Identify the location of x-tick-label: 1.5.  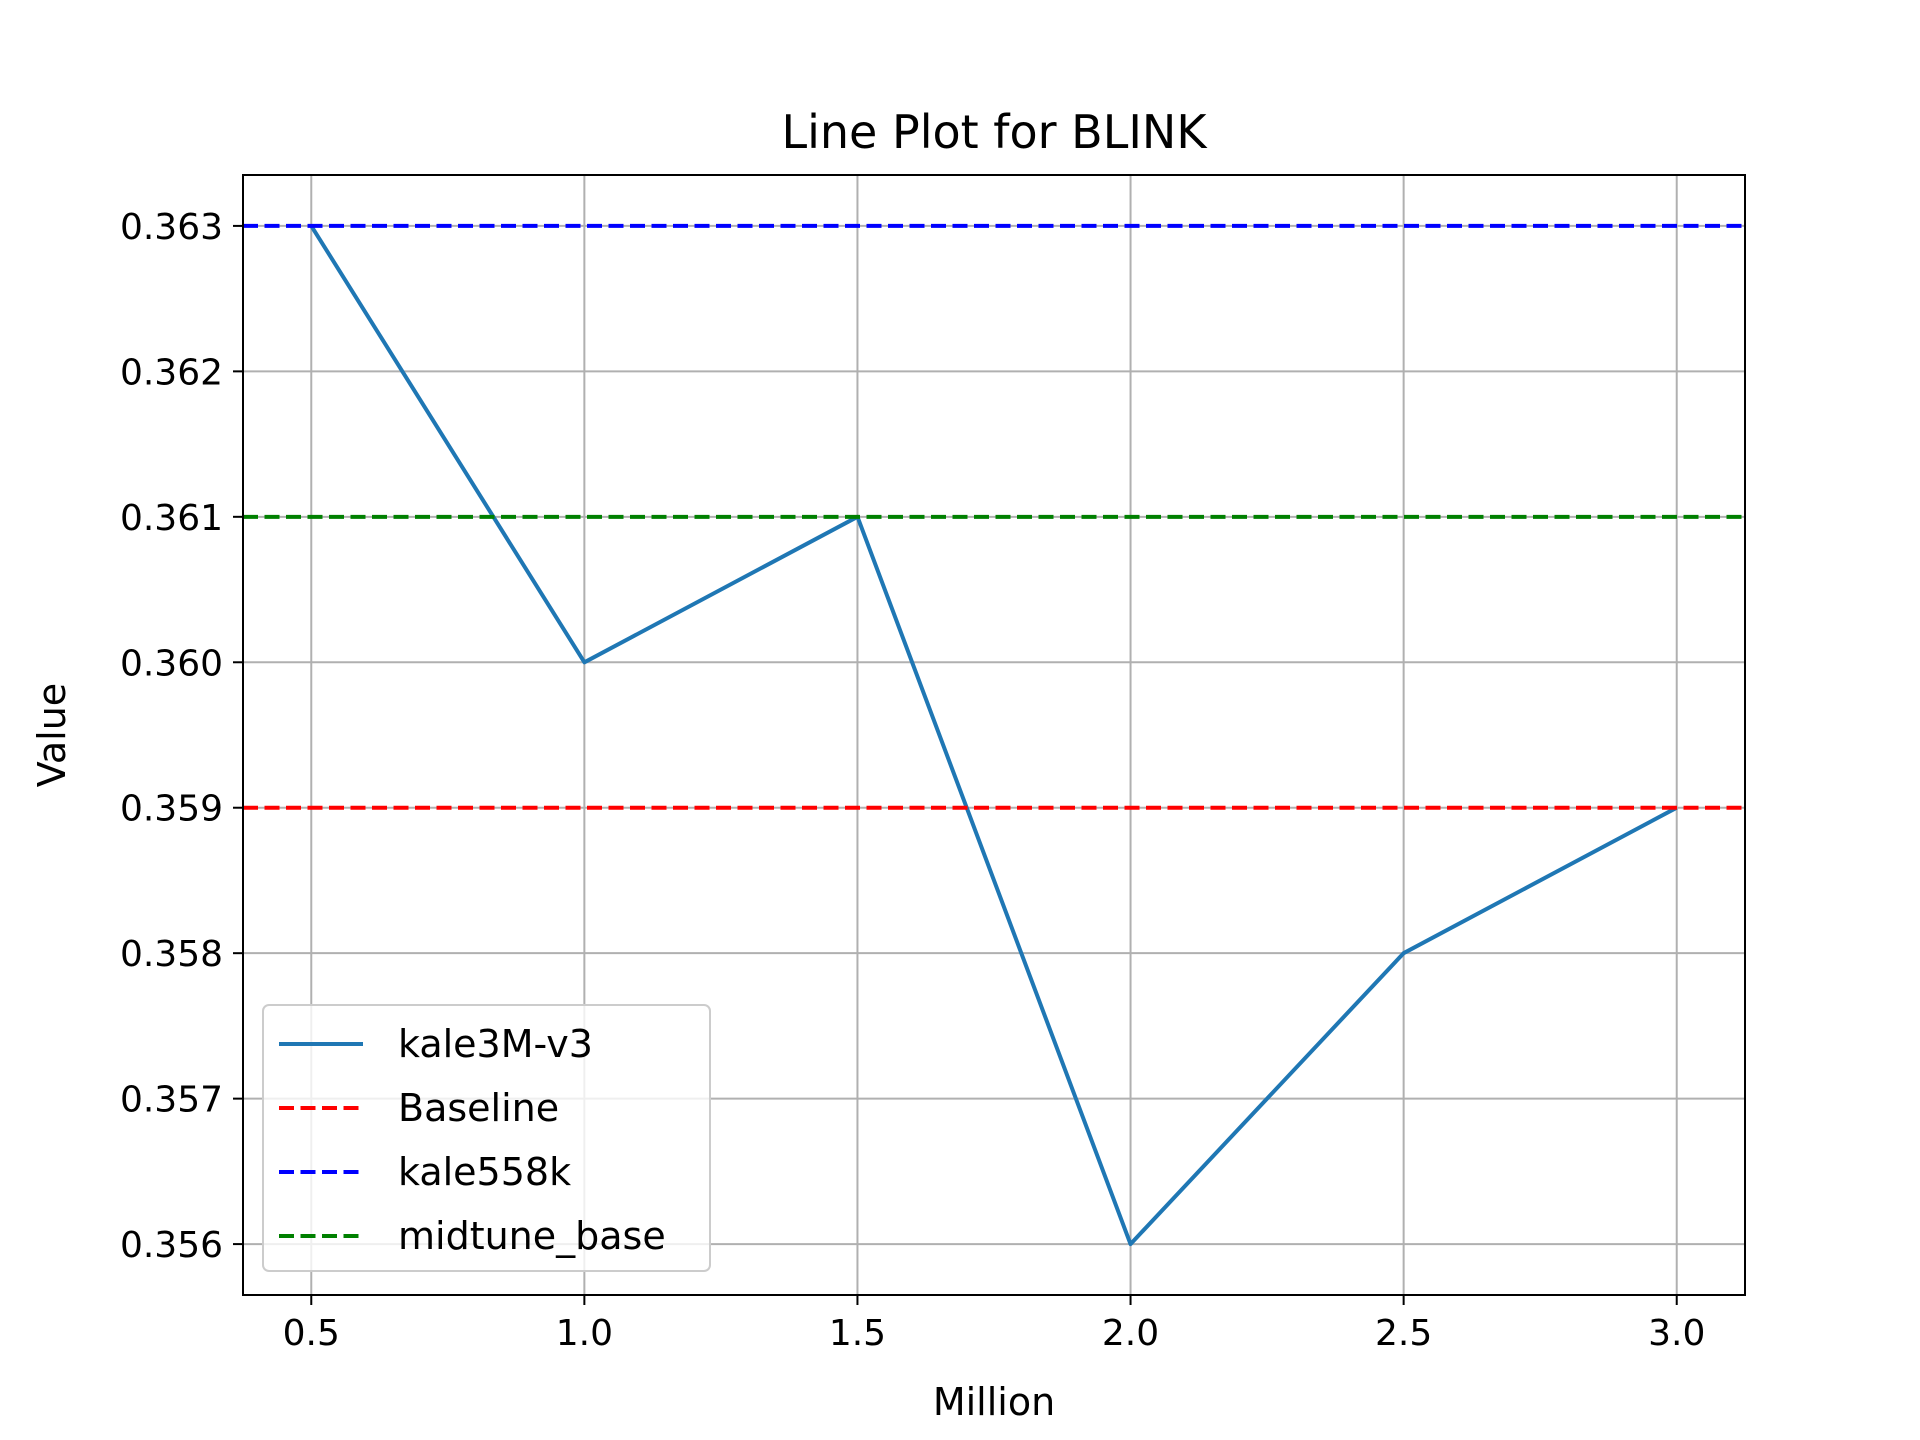
(857, 1333).